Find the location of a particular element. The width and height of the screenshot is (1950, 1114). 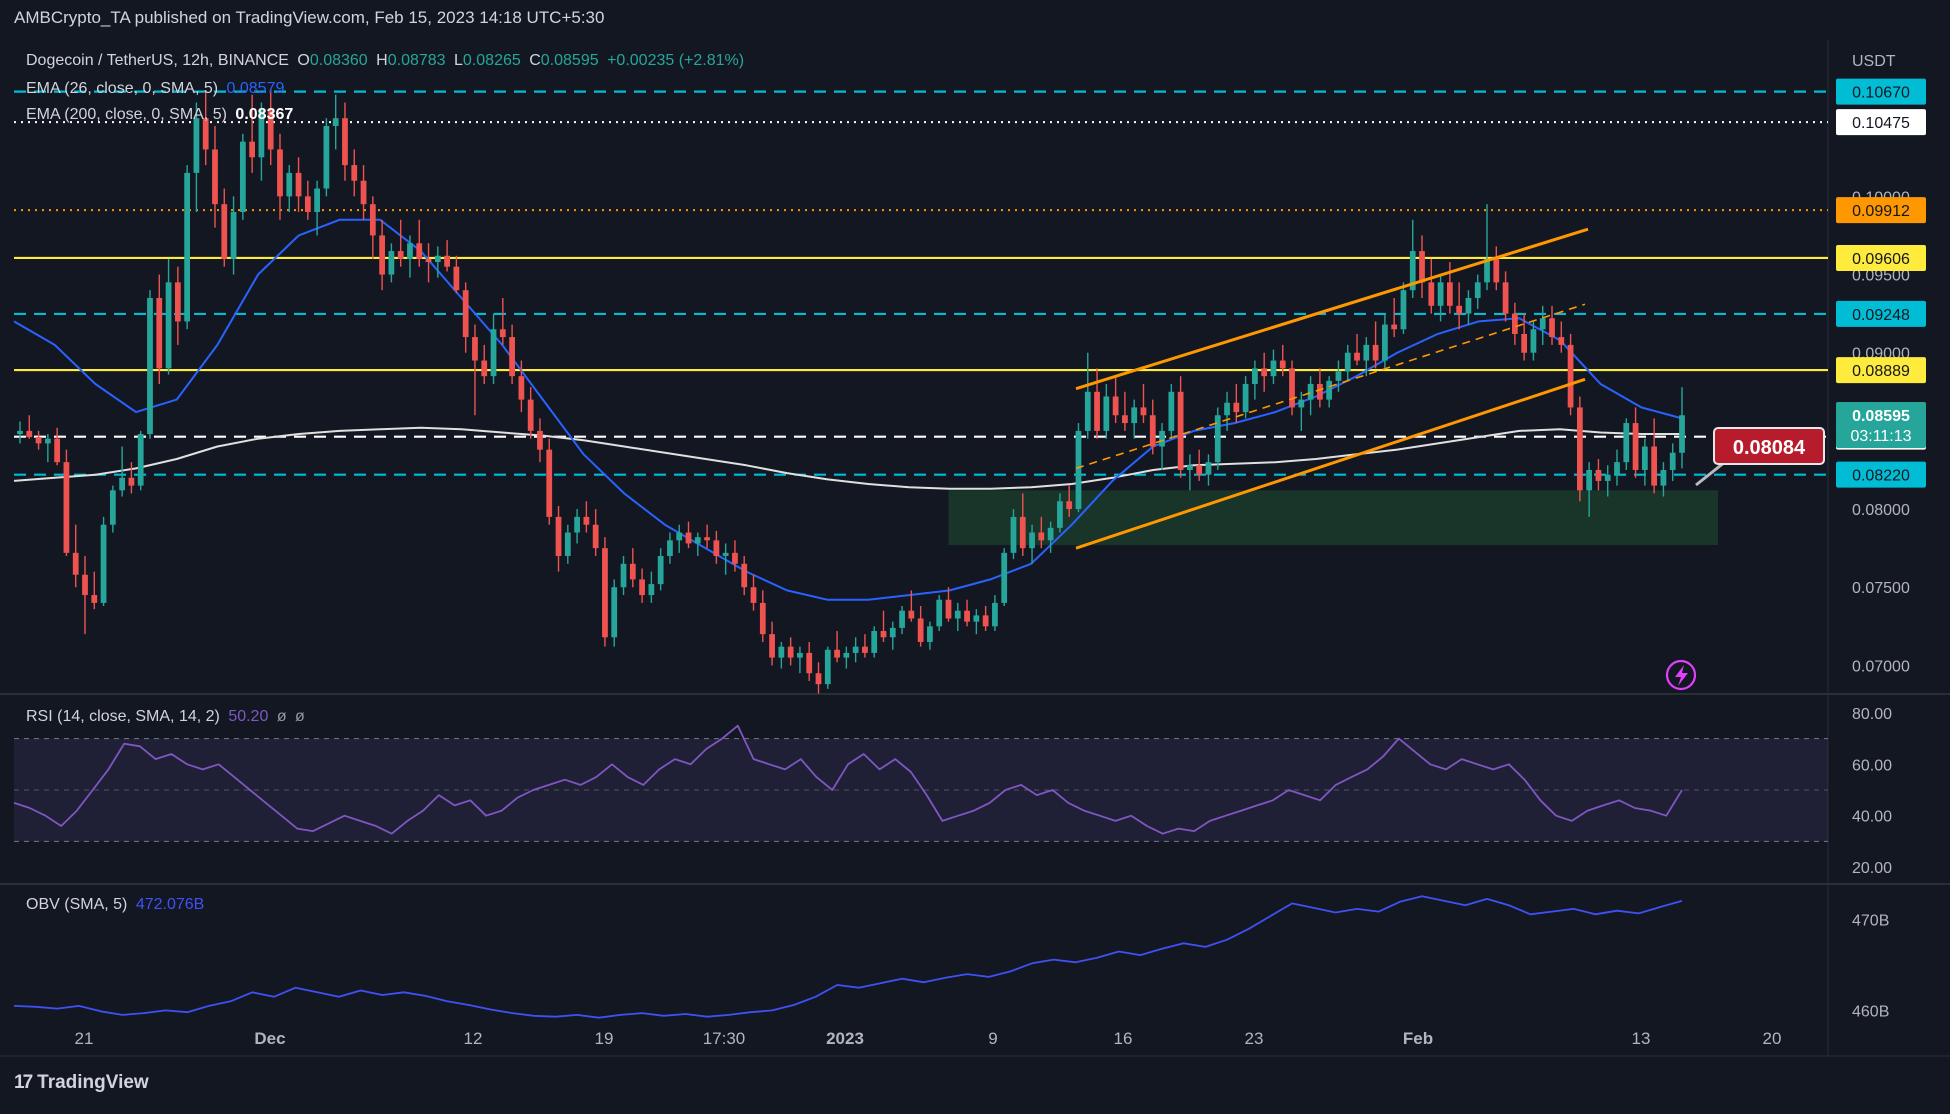

ohlc-high-label: H is located at coordinates (382, 60).